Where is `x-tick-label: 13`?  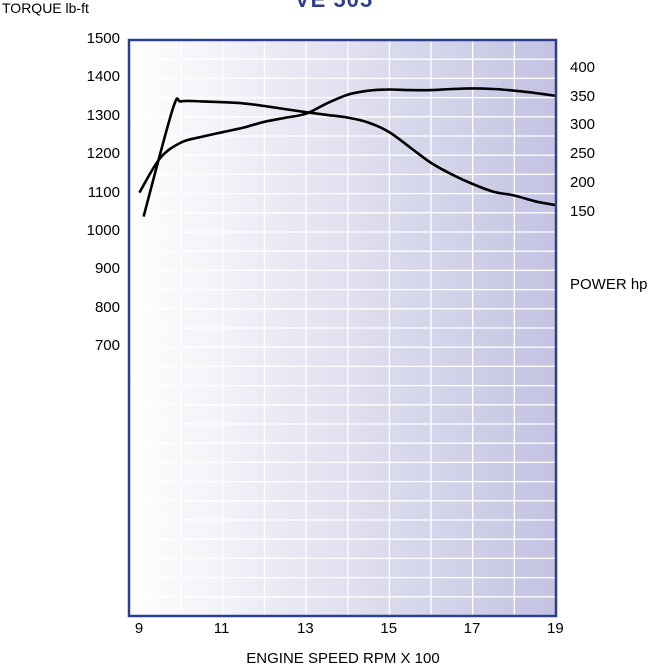
x-tick-label: 13 is located at coordinates (305, 628).